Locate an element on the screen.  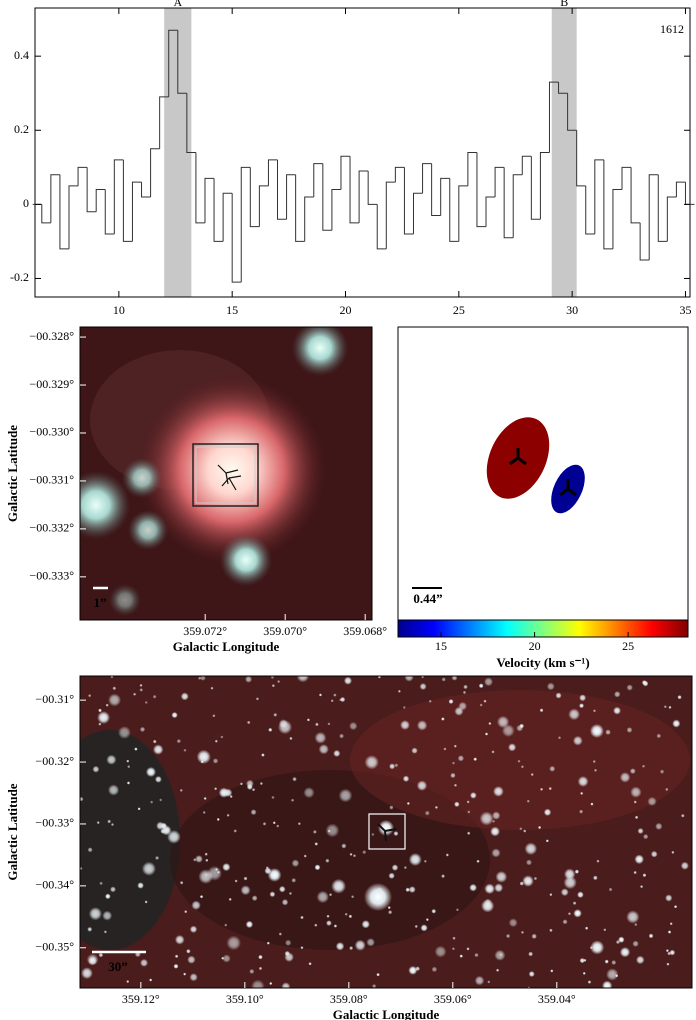
y-tick-label: −00.34° is located at coordinates (54, 885).